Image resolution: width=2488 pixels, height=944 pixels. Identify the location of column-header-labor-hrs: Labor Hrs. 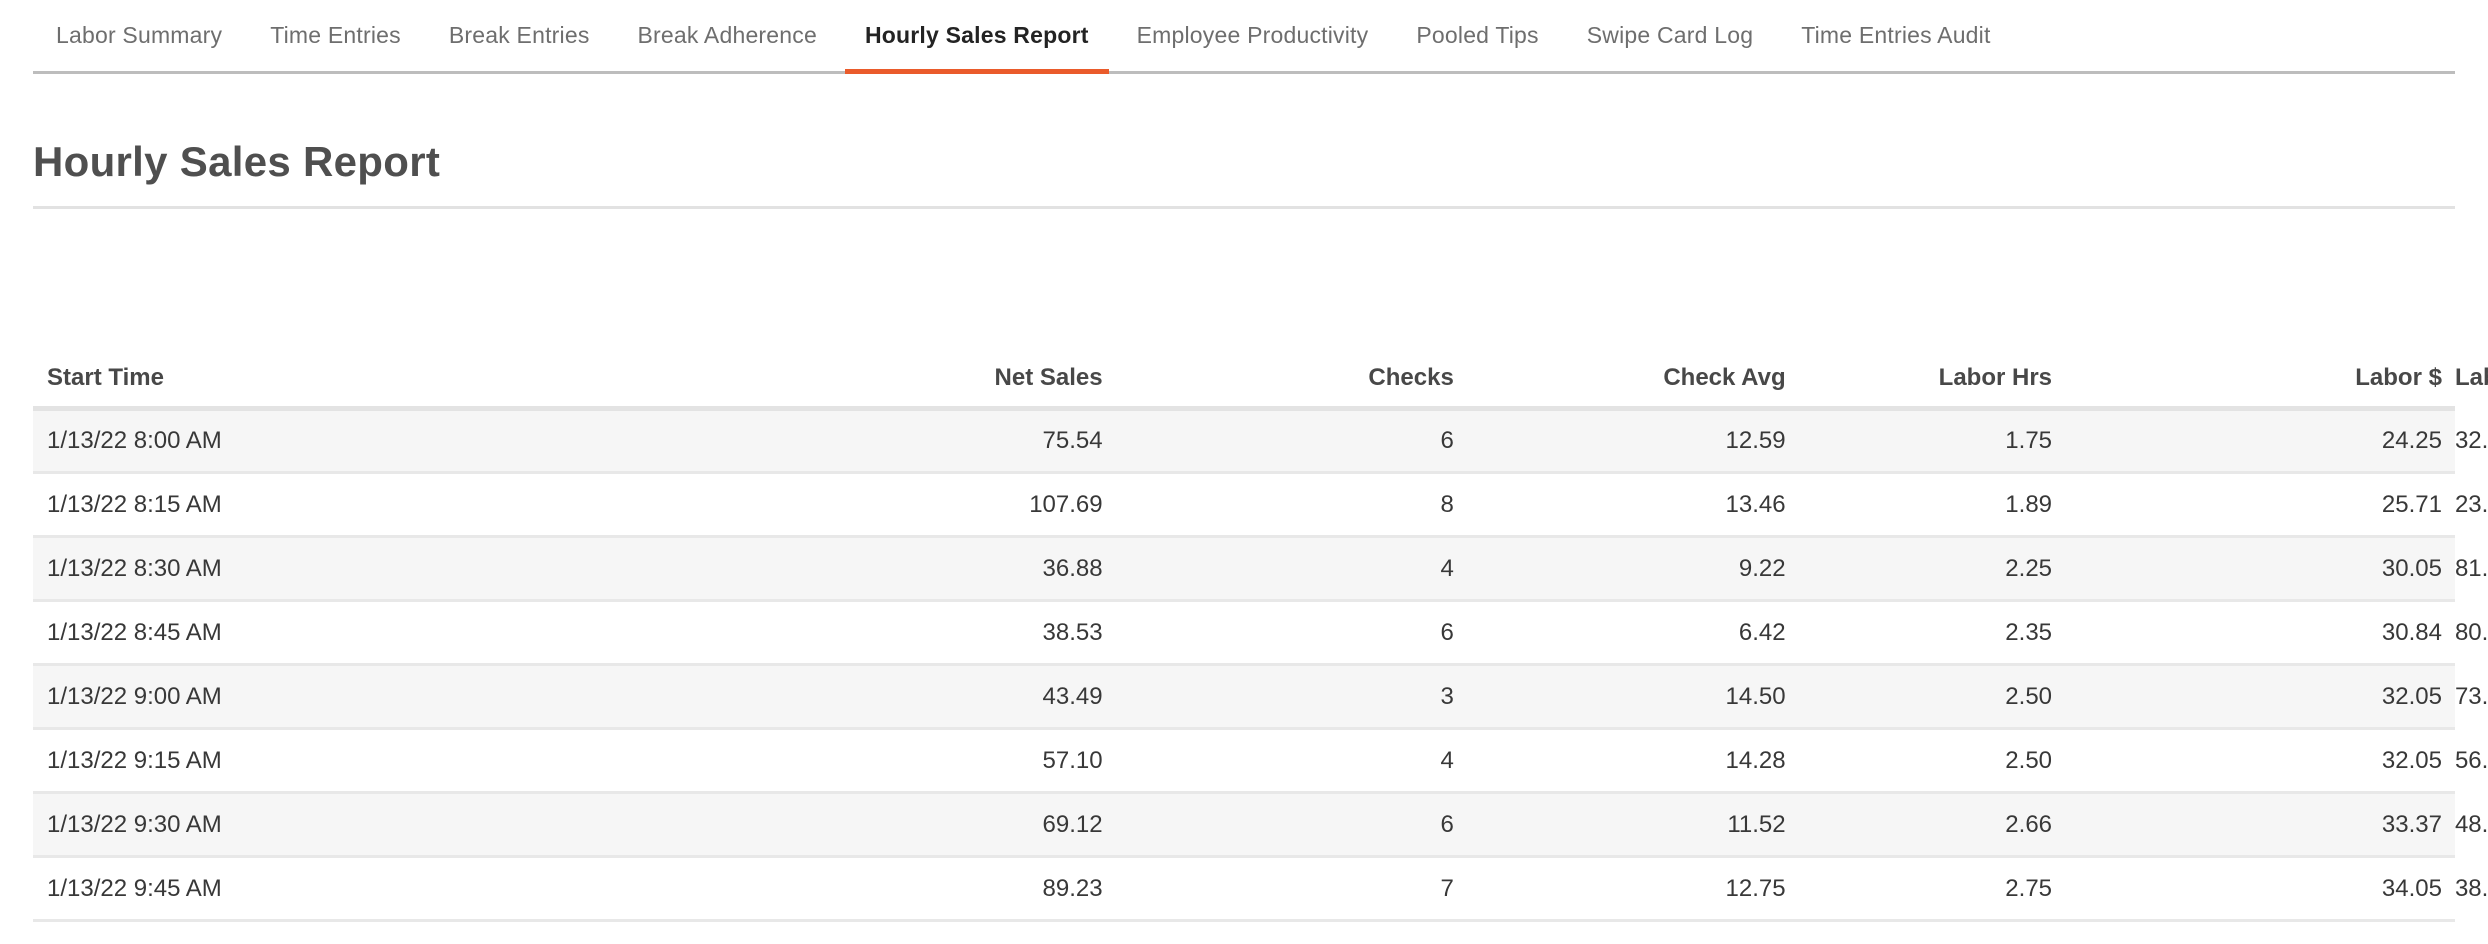
(1932, 388).